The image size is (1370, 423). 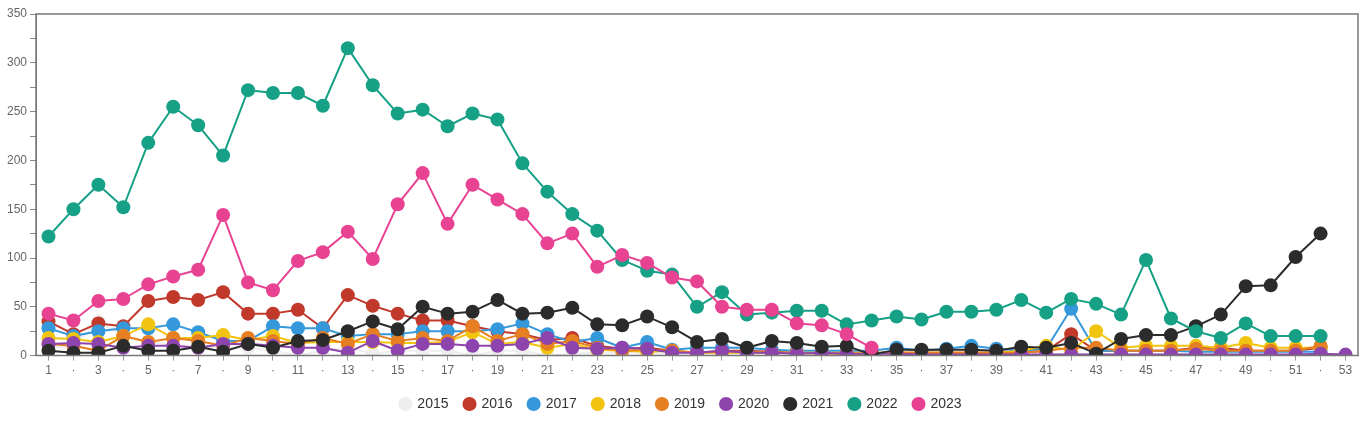 What do you see at coordinates (348, 370) in the screenshot?
I see `x-tick-label: 13` at bounding box center [348, 370].